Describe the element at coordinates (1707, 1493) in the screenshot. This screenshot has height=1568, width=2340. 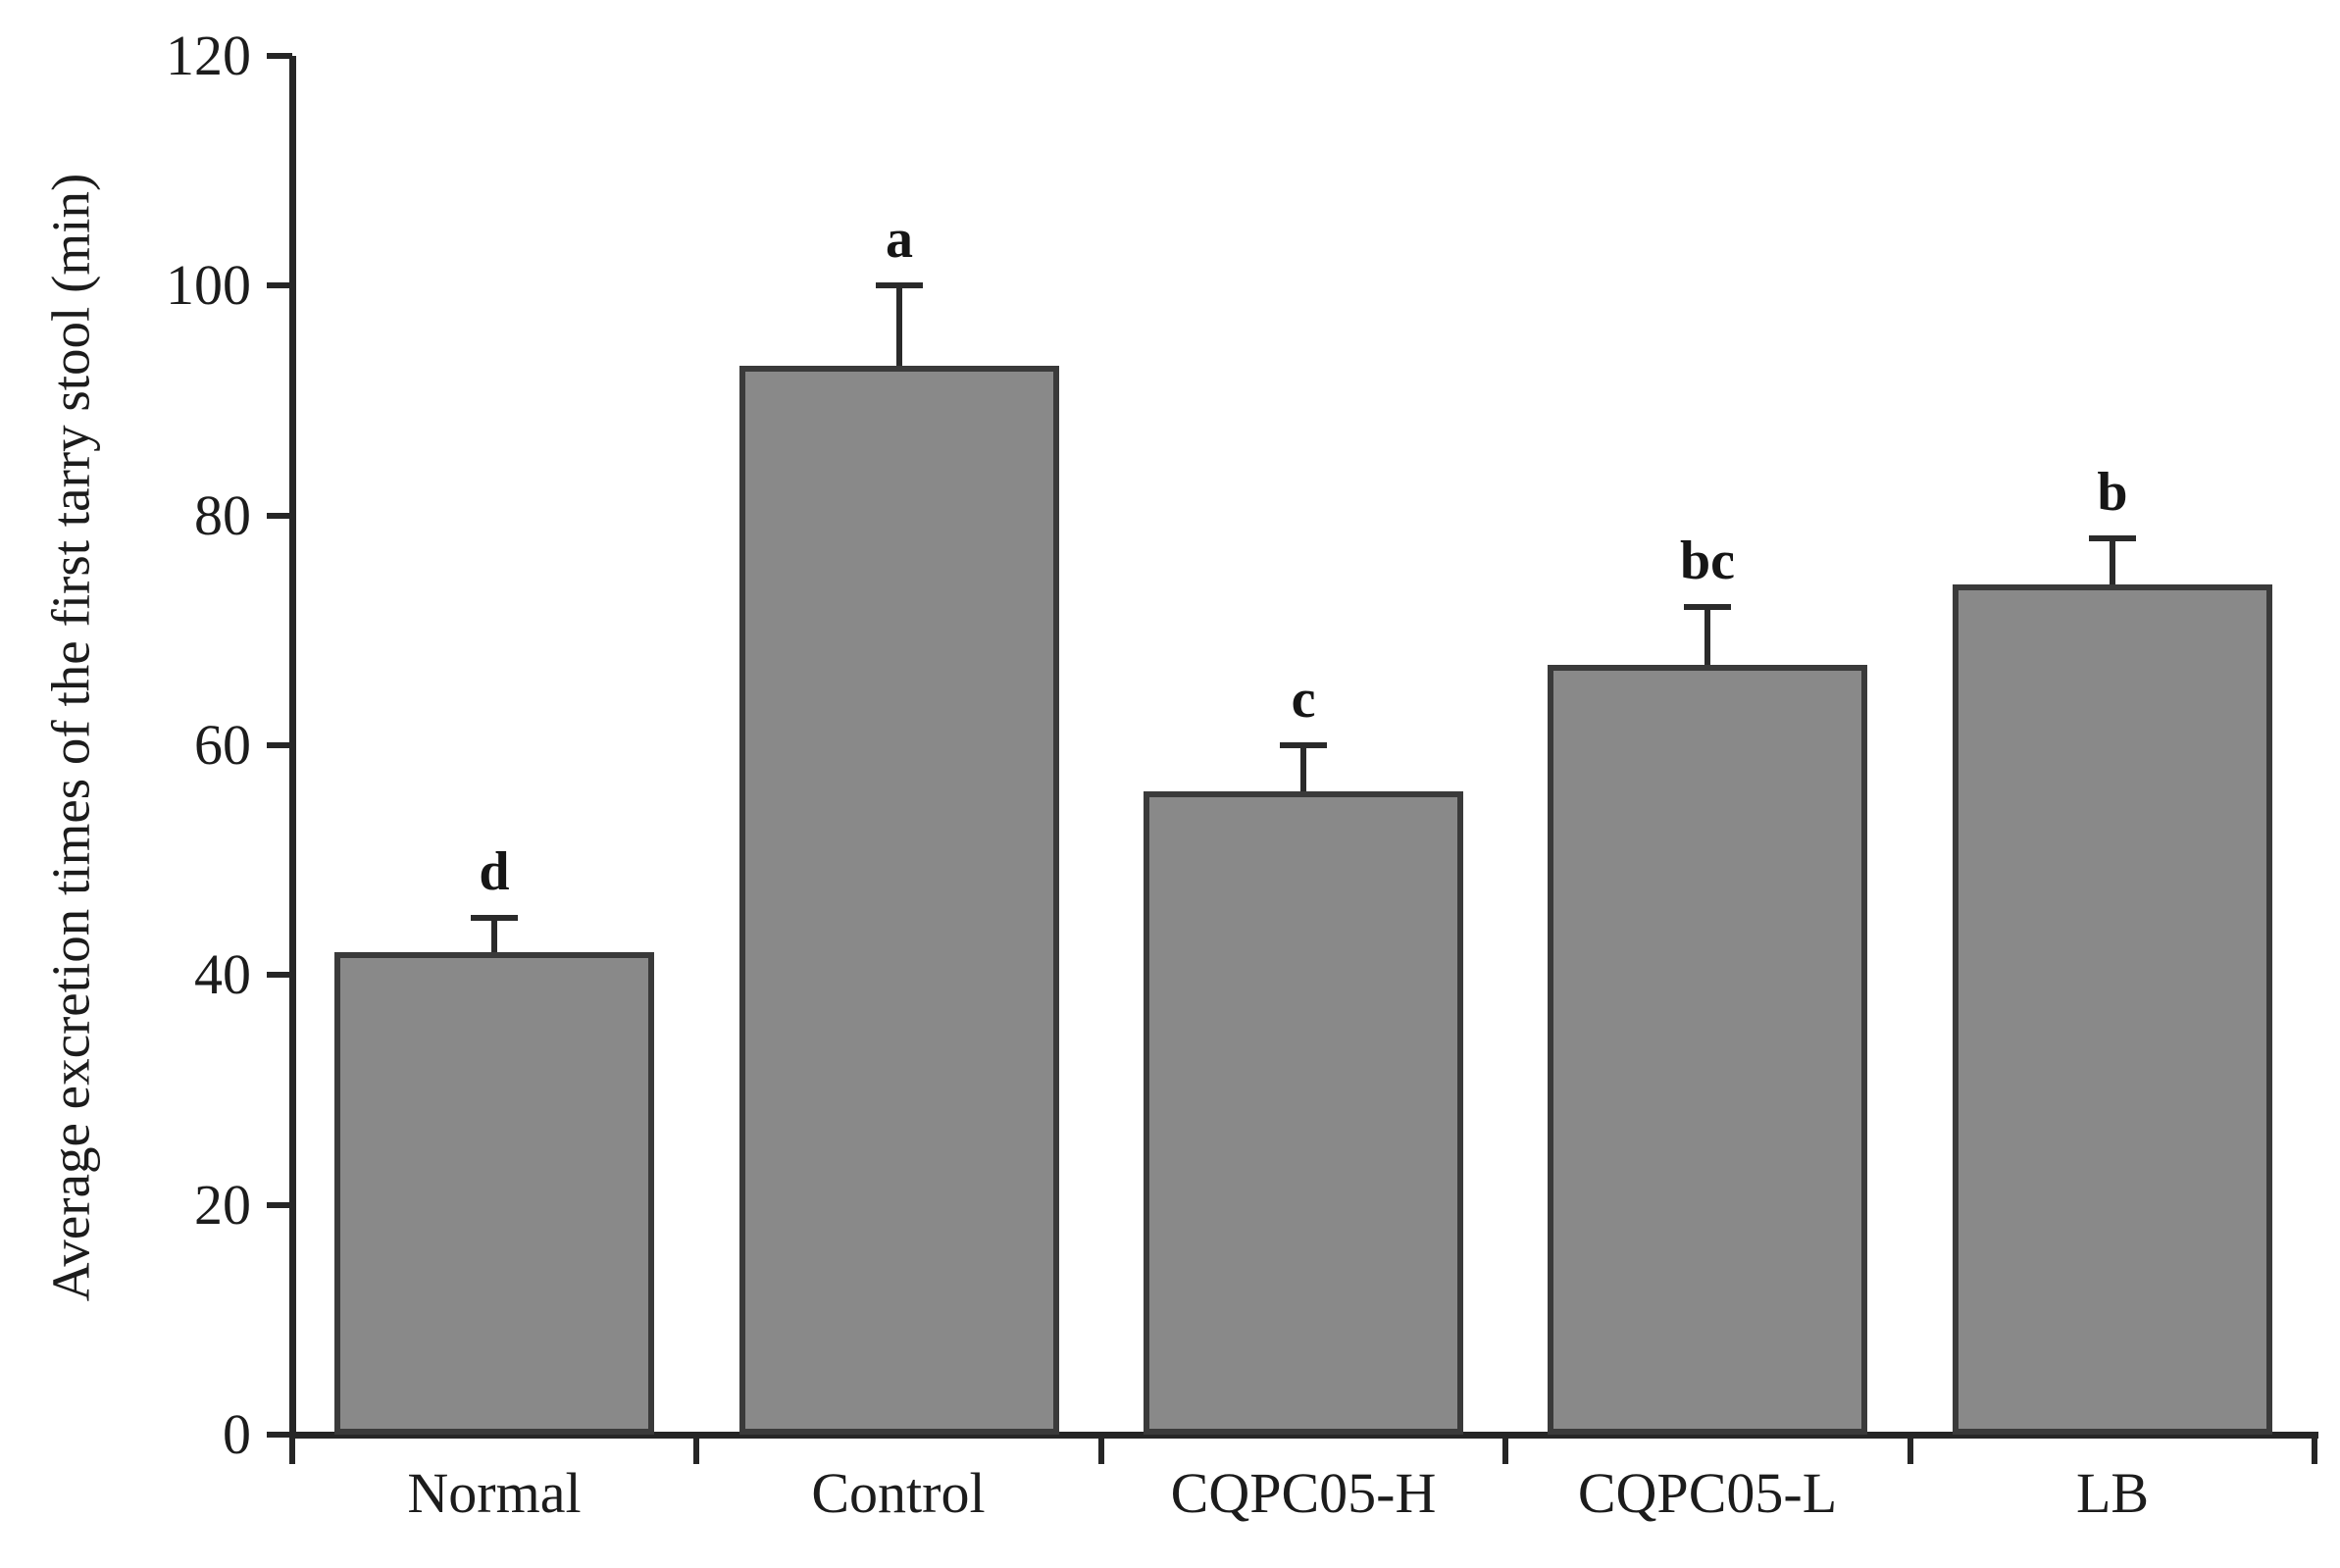
I see `x-category-label: CQPC05-L` at that location.